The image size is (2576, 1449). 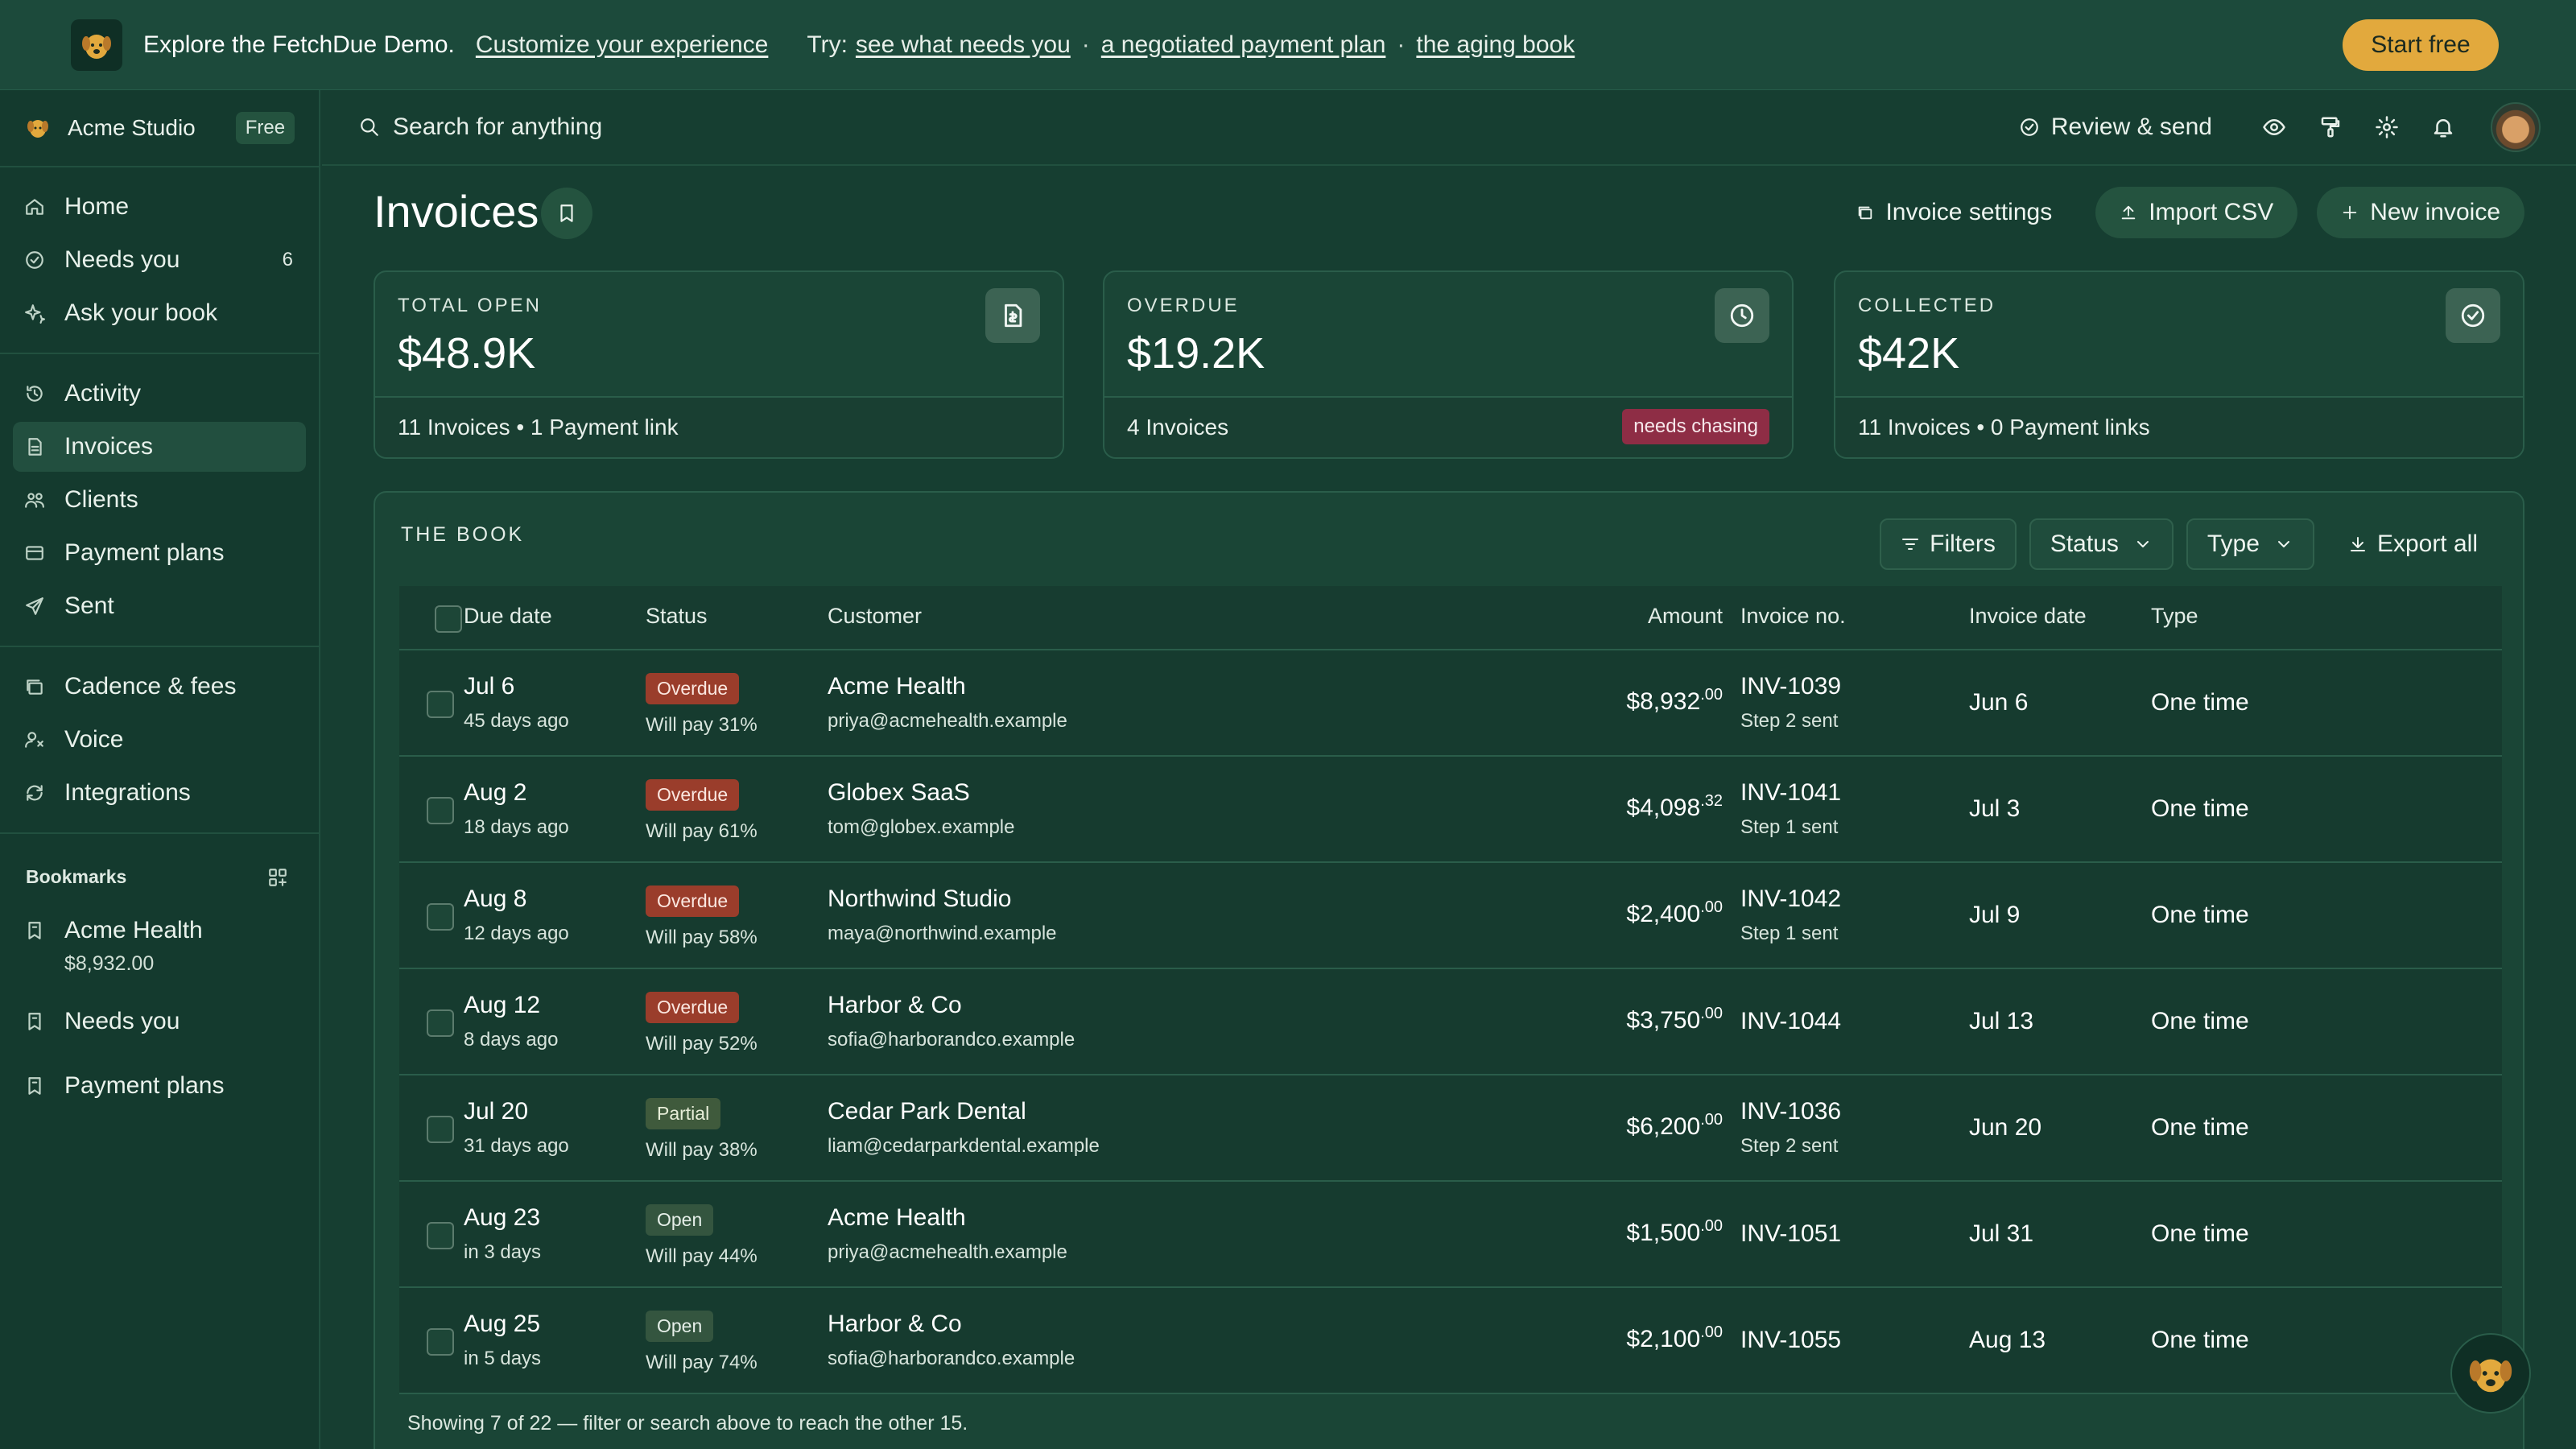 What do you see at coordinates (2490, 1373) in the screenshot?
I see `assistant-button` at bounding box center [2490, 1373].